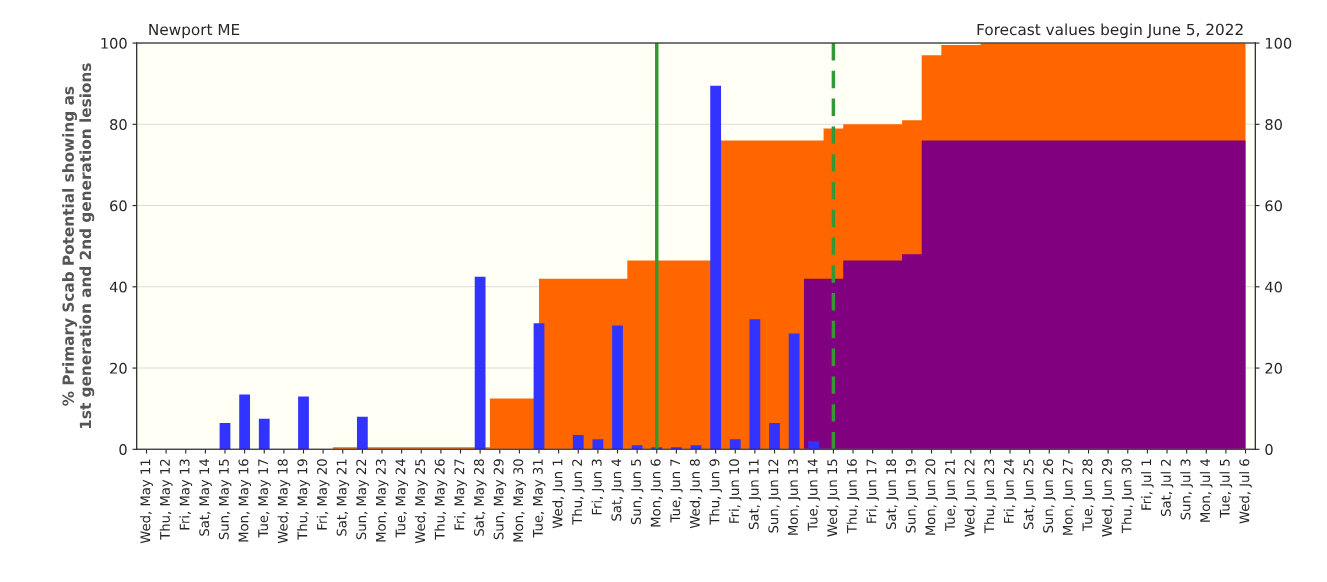 The width and height of the screenshot is (1327, 582). Describe the element at coordinates (617, 490) in the screenshot. I see `x-tick-label: Sat, Jun 4` at that location.